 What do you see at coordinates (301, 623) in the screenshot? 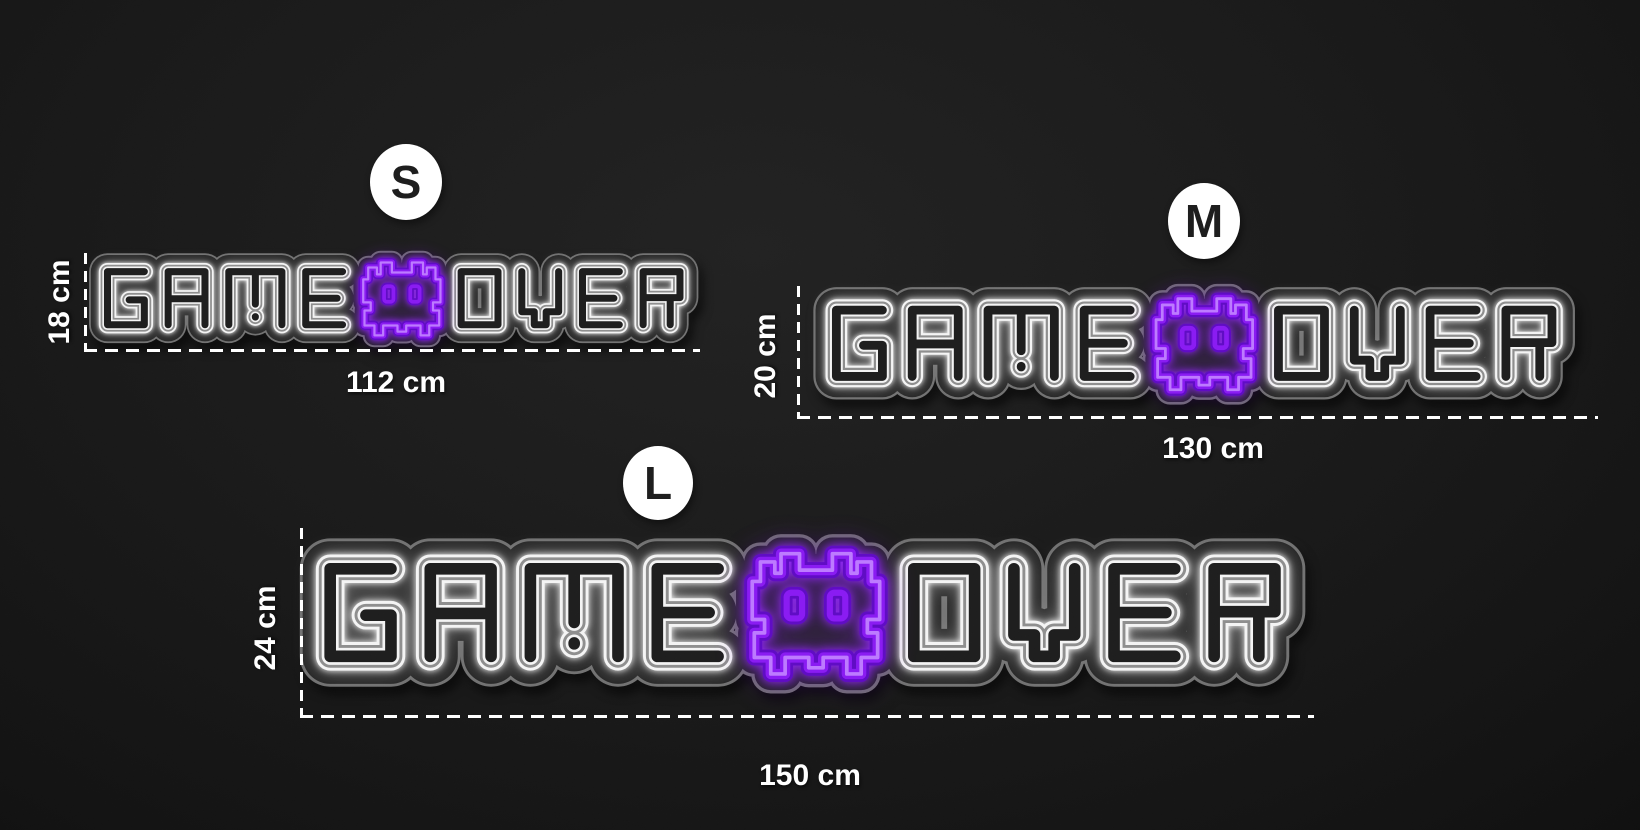
I see `height-dimension-line-l` at bounding box center [301, 623].